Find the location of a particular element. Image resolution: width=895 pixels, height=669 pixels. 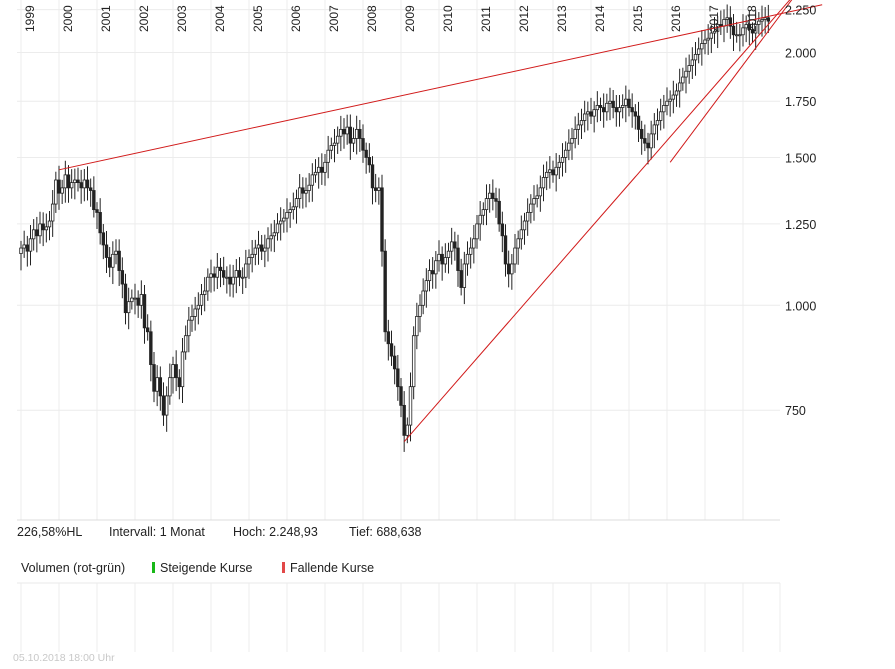

legend-falling-label: Fallende Kurse is located at coordinates (332, 568).